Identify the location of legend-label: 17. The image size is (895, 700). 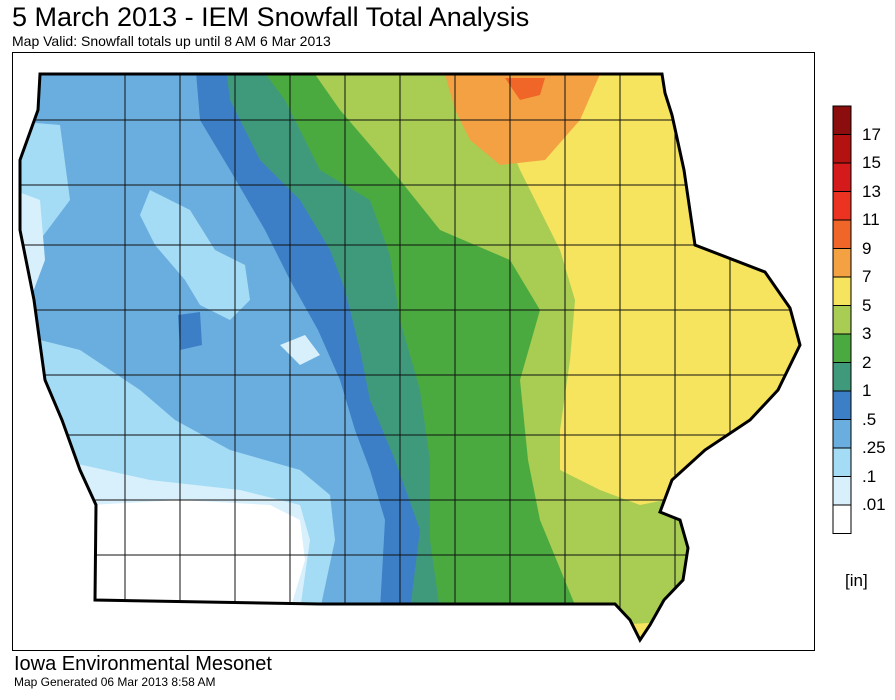
(871, 134).